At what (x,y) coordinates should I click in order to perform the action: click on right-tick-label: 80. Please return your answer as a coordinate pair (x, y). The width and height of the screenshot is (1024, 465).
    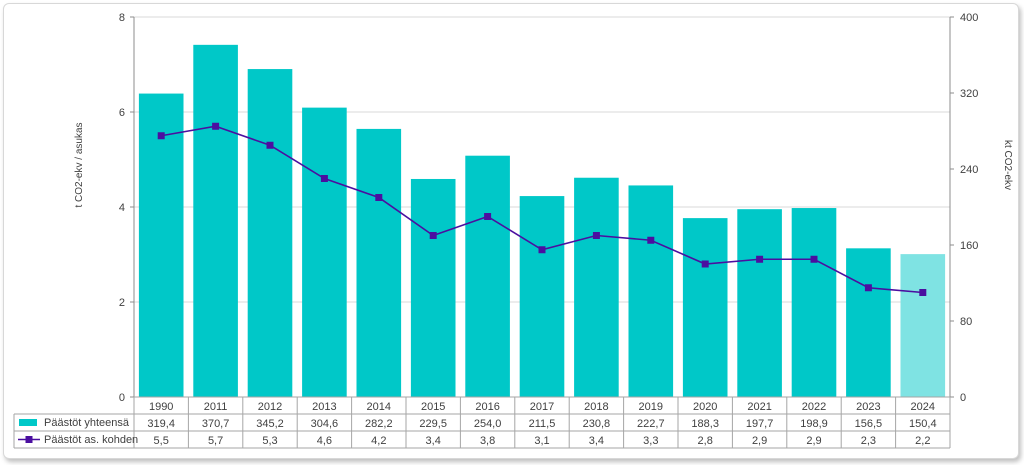
    Looking at the image, I should click on (966, 322).